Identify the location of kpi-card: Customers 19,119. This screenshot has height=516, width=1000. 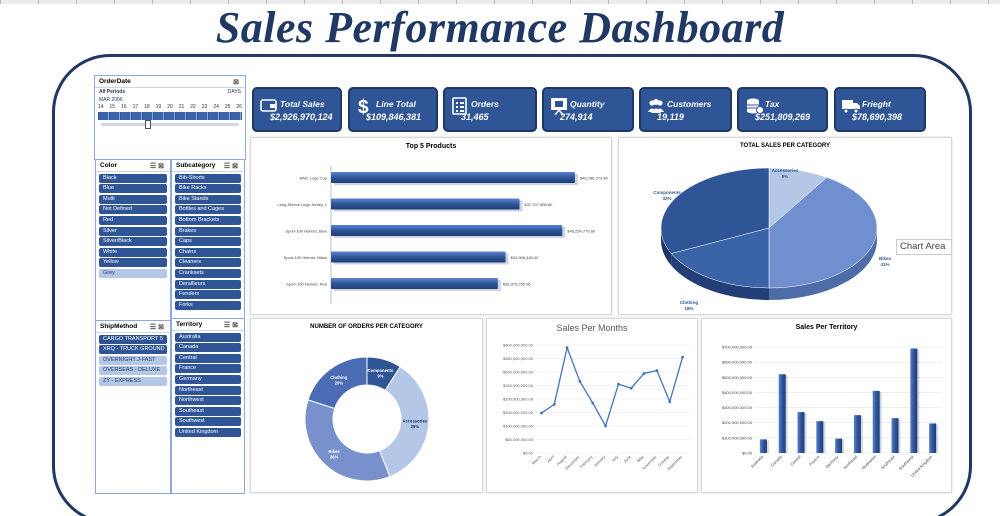
(685, 109).